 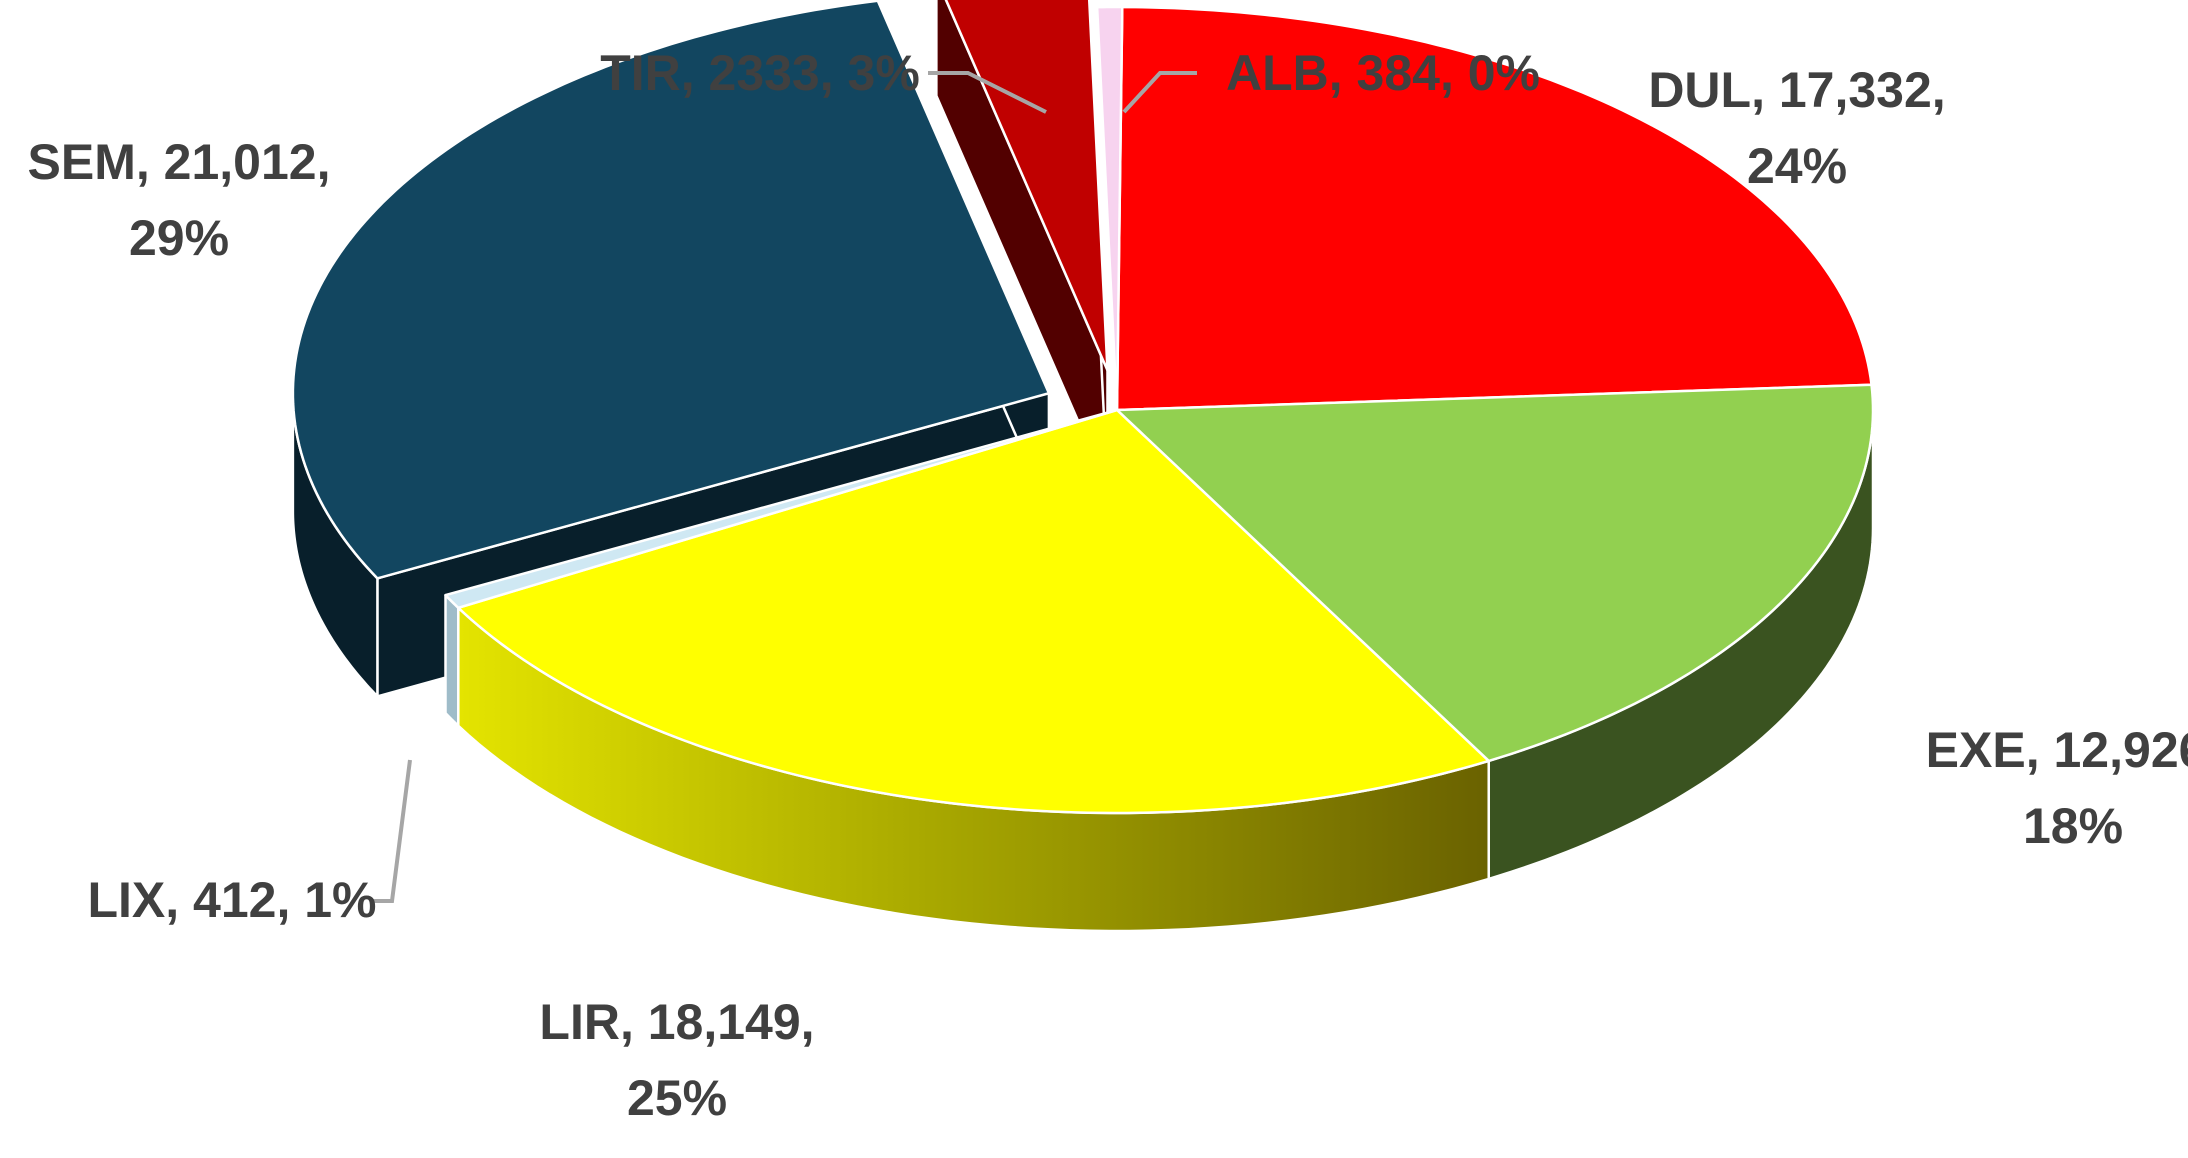 What do you see at coordinates (2057, 750) in the screenshot?
I see `data-label-line: EXE, 12,926,` at bounding box center [2057, 750].